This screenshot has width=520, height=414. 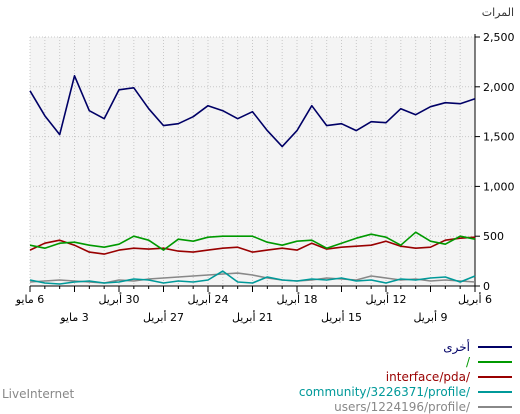 I want to click on y-tick-label: 0, so click(x=486, y=286).